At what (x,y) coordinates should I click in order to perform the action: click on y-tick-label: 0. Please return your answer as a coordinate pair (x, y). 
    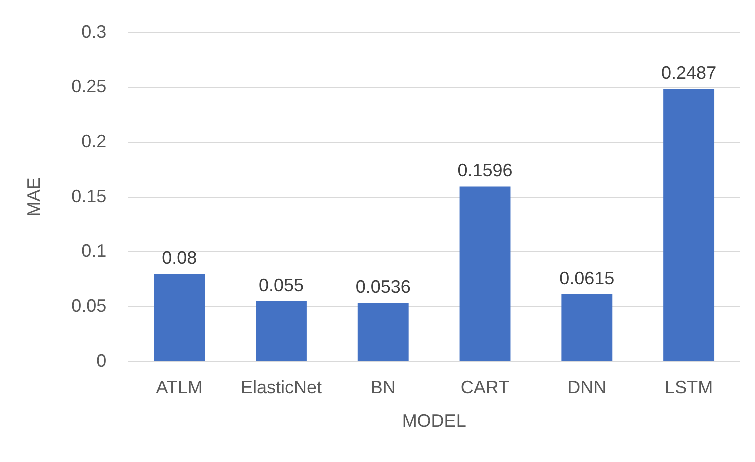
    Looking at the image, I should click on (101, 360).